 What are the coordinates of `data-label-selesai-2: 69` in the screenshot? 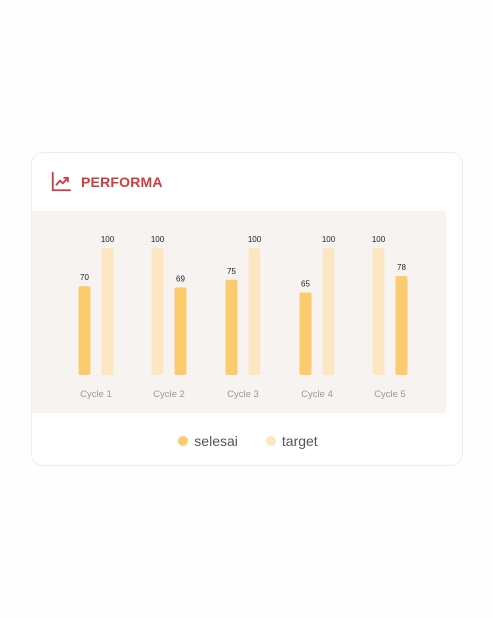 It's located at (180, 278).